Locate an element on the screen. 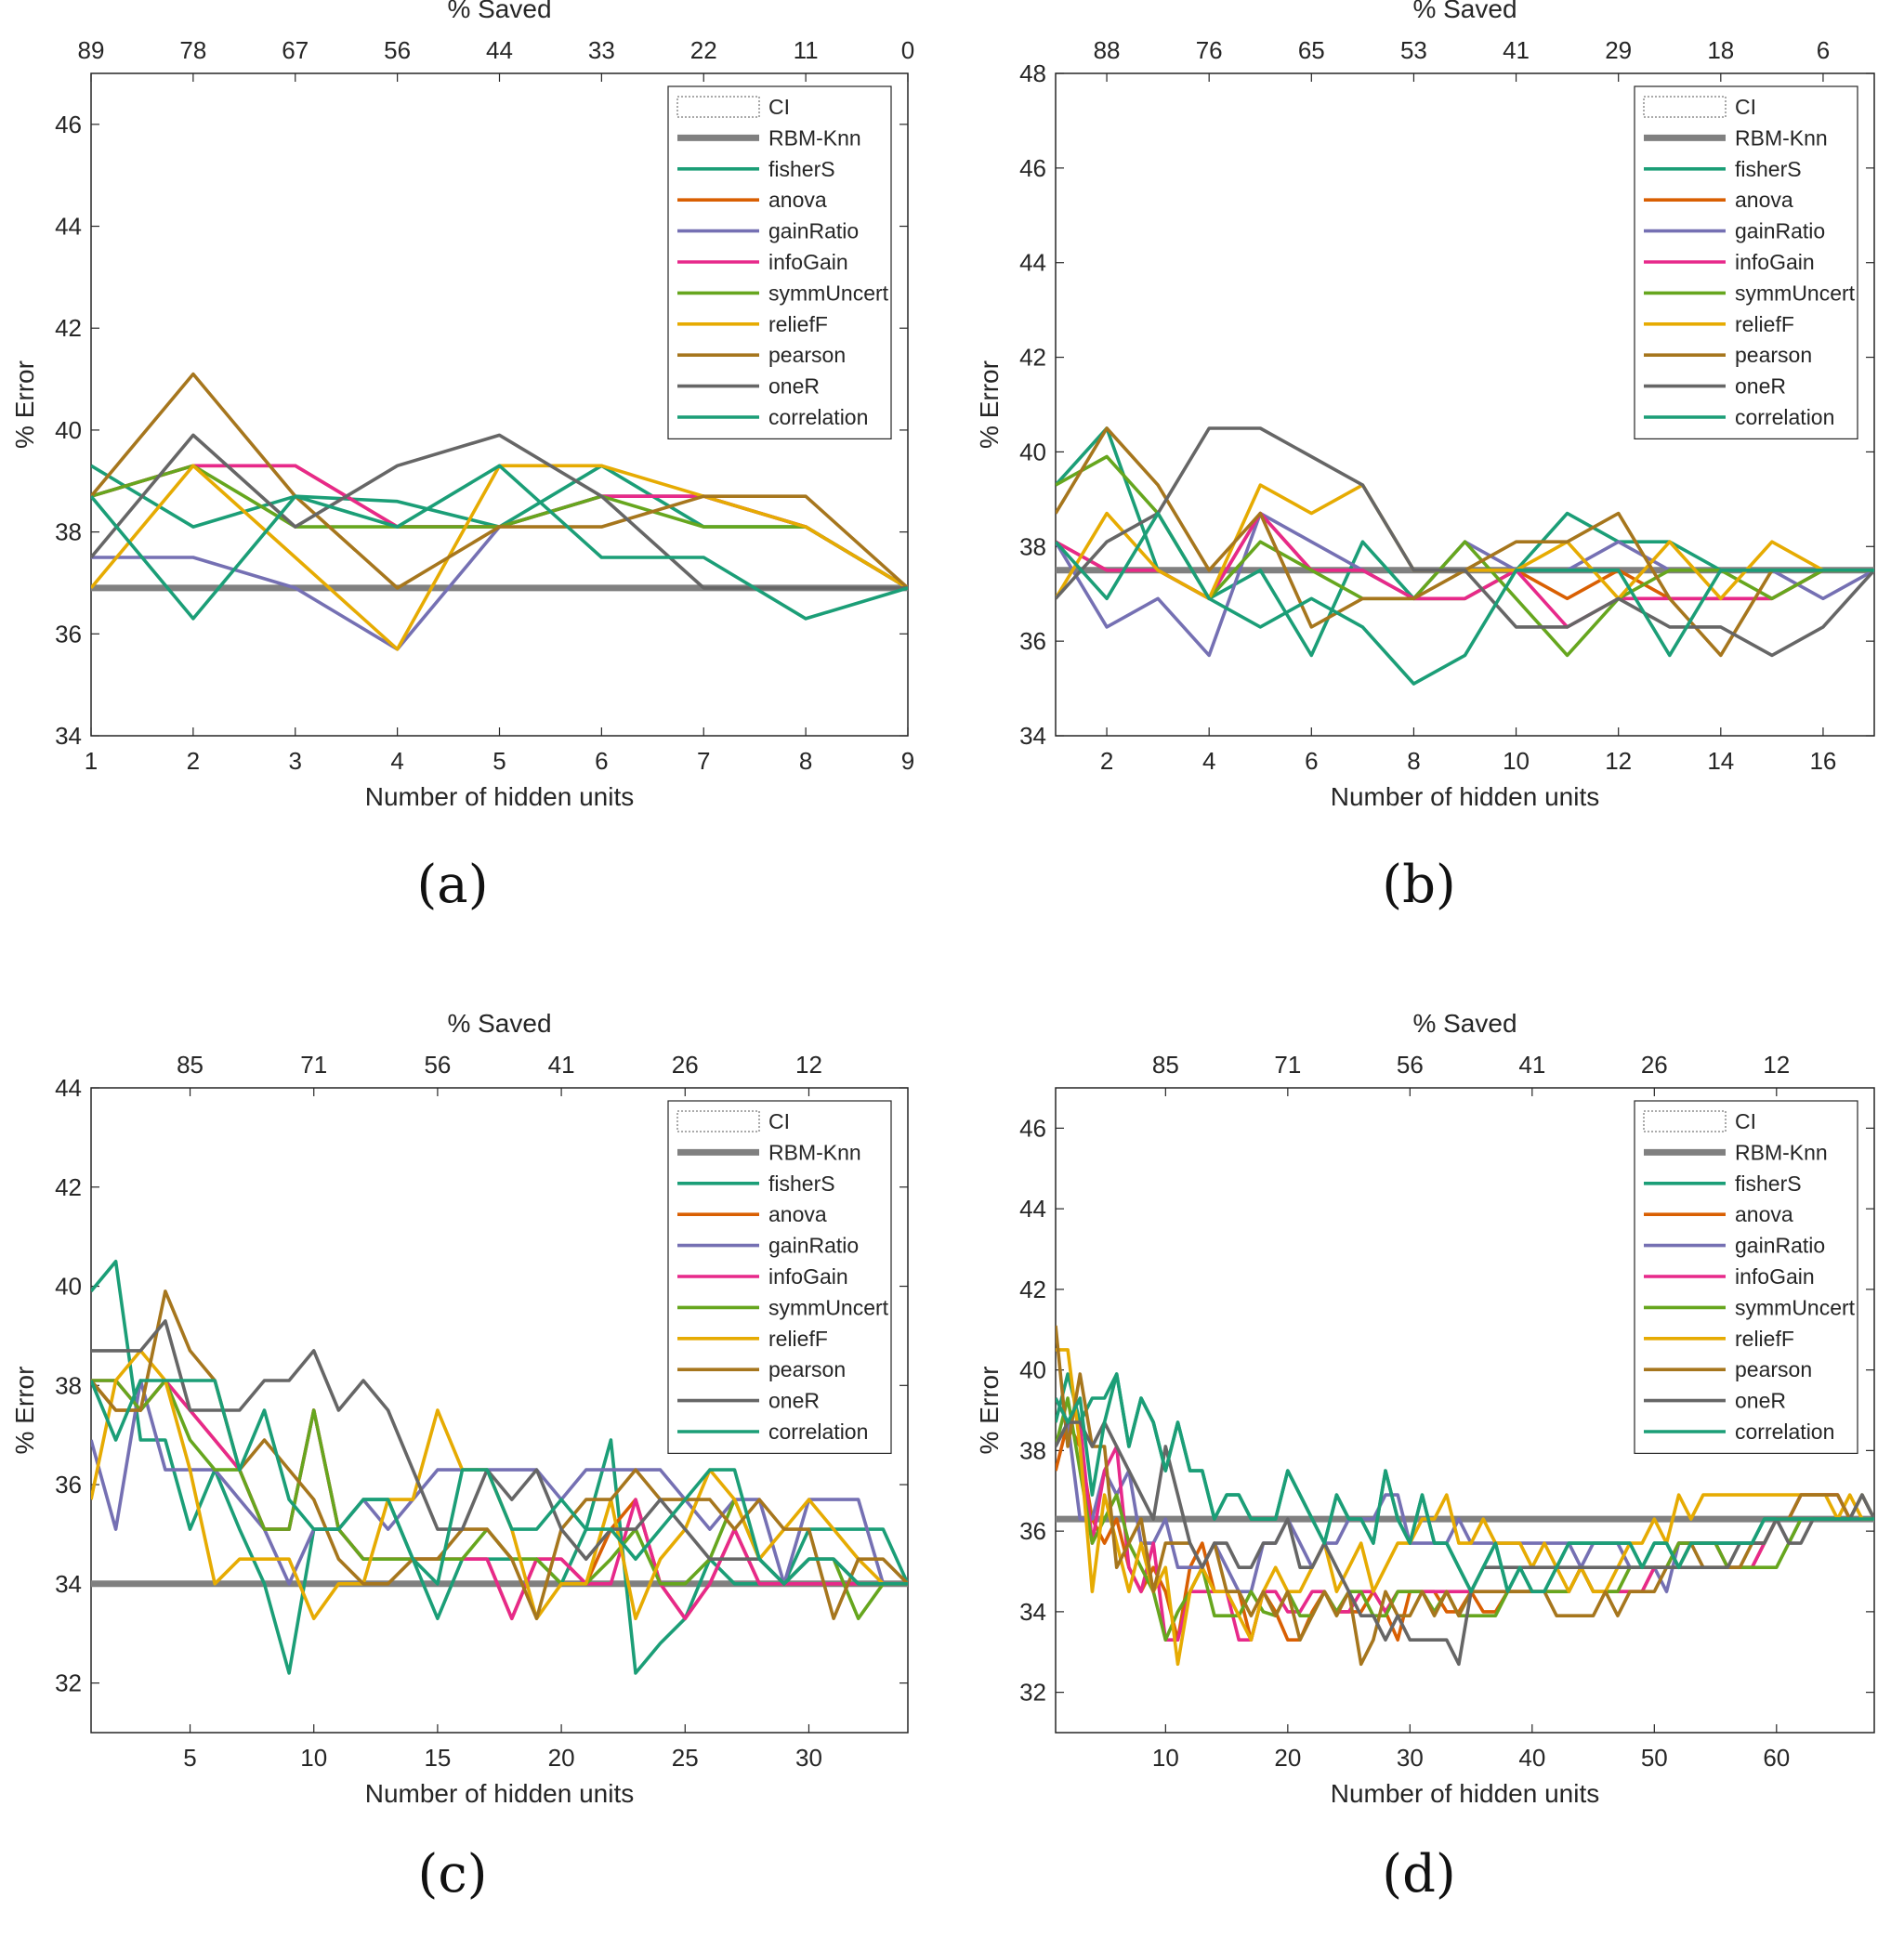 The width and height of the screenshot is (1904, 1937). y-tick-label: 32 is located at coordinates (1032, 1693).